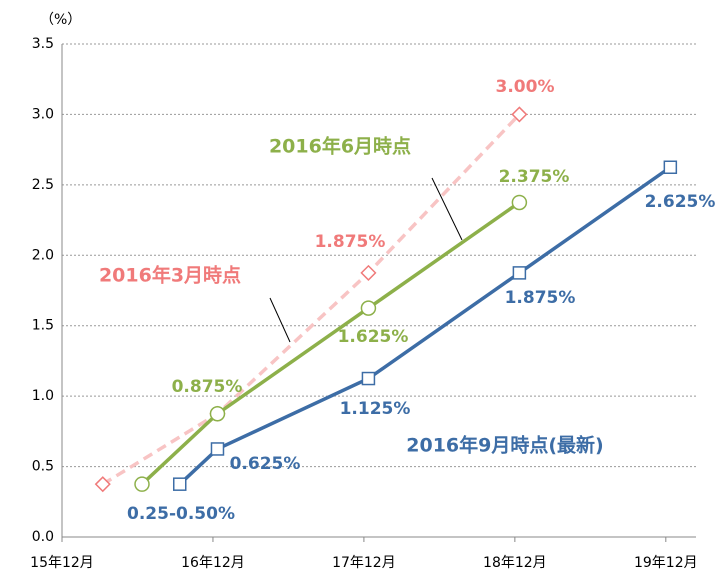 The width and height of the screenshot is (721, 575). I want to click on x-tick-label: 15年12月, so click(62, 563).